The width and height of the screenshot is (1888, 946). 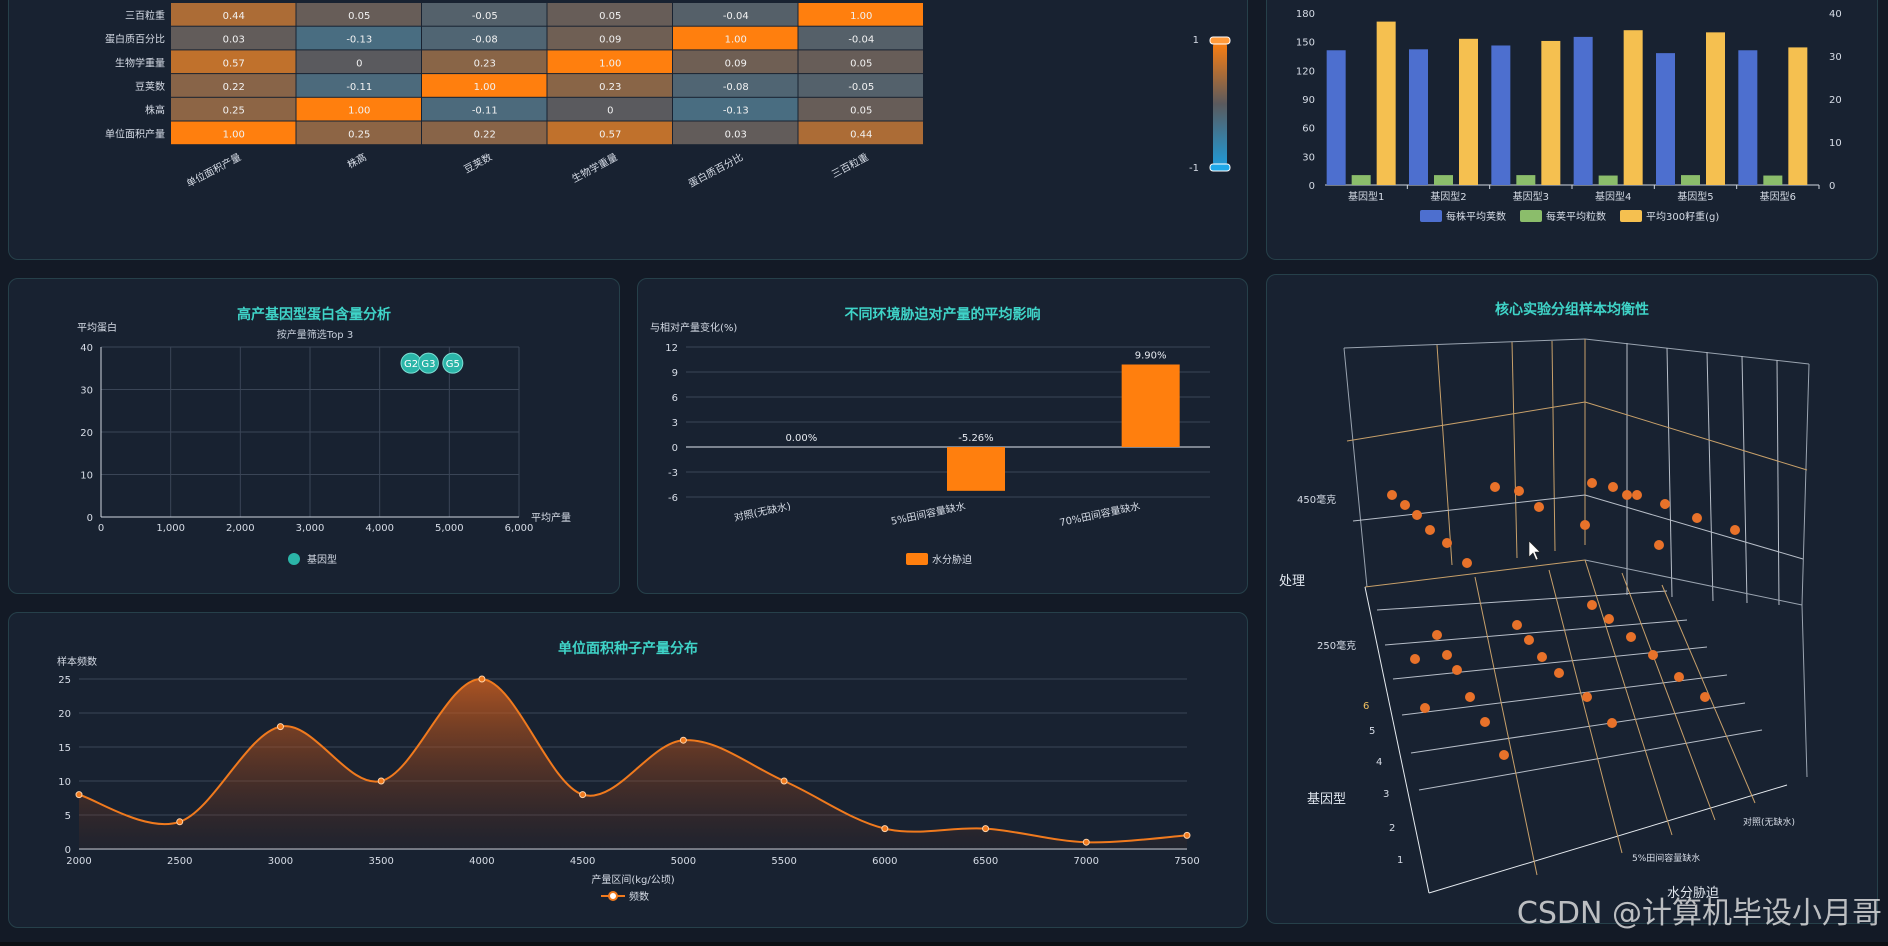 What do you see at coordinates (861, 40) in the screenshot?
I see `heatmap-cell-label: -0.04` at bounding box center [861, 40].